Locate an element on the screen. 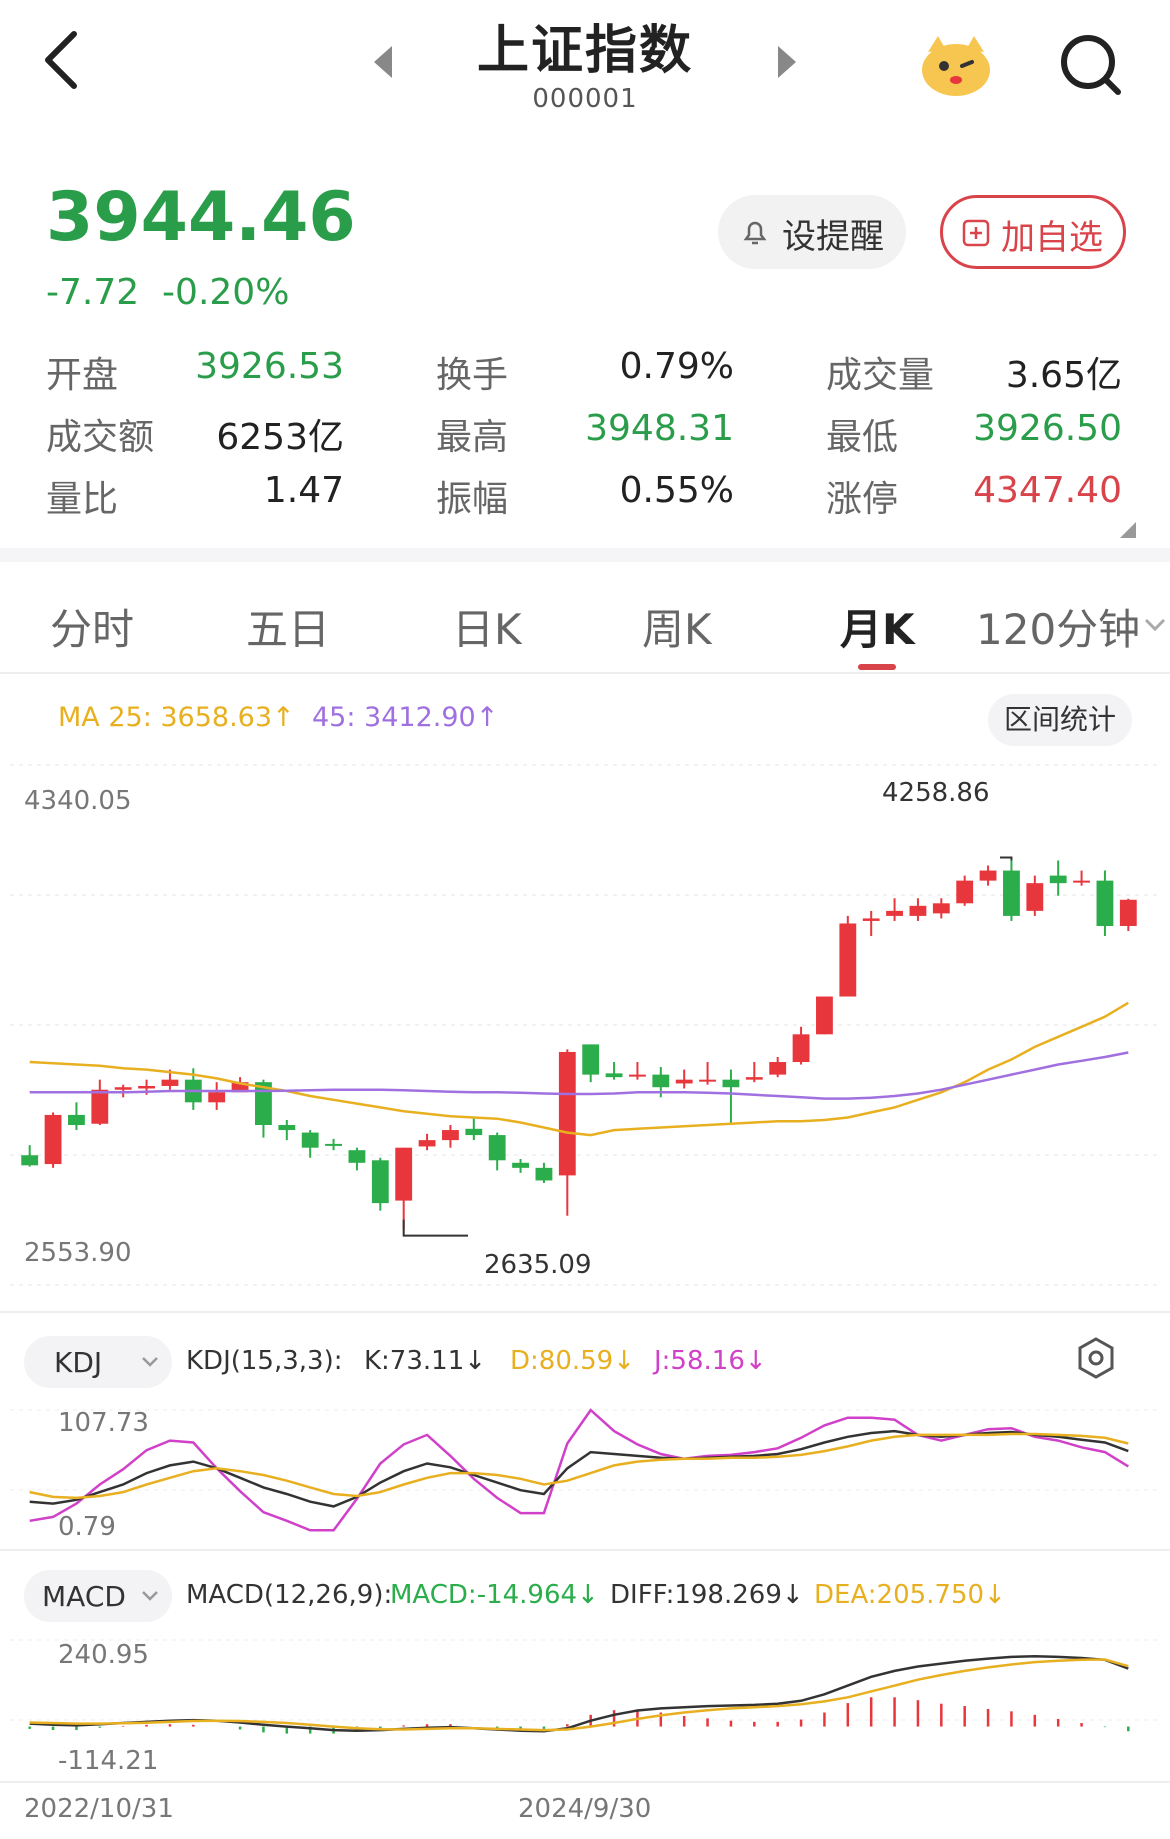  stat-value-volume: 3.65亿 is located at coordinates (1063, 375).